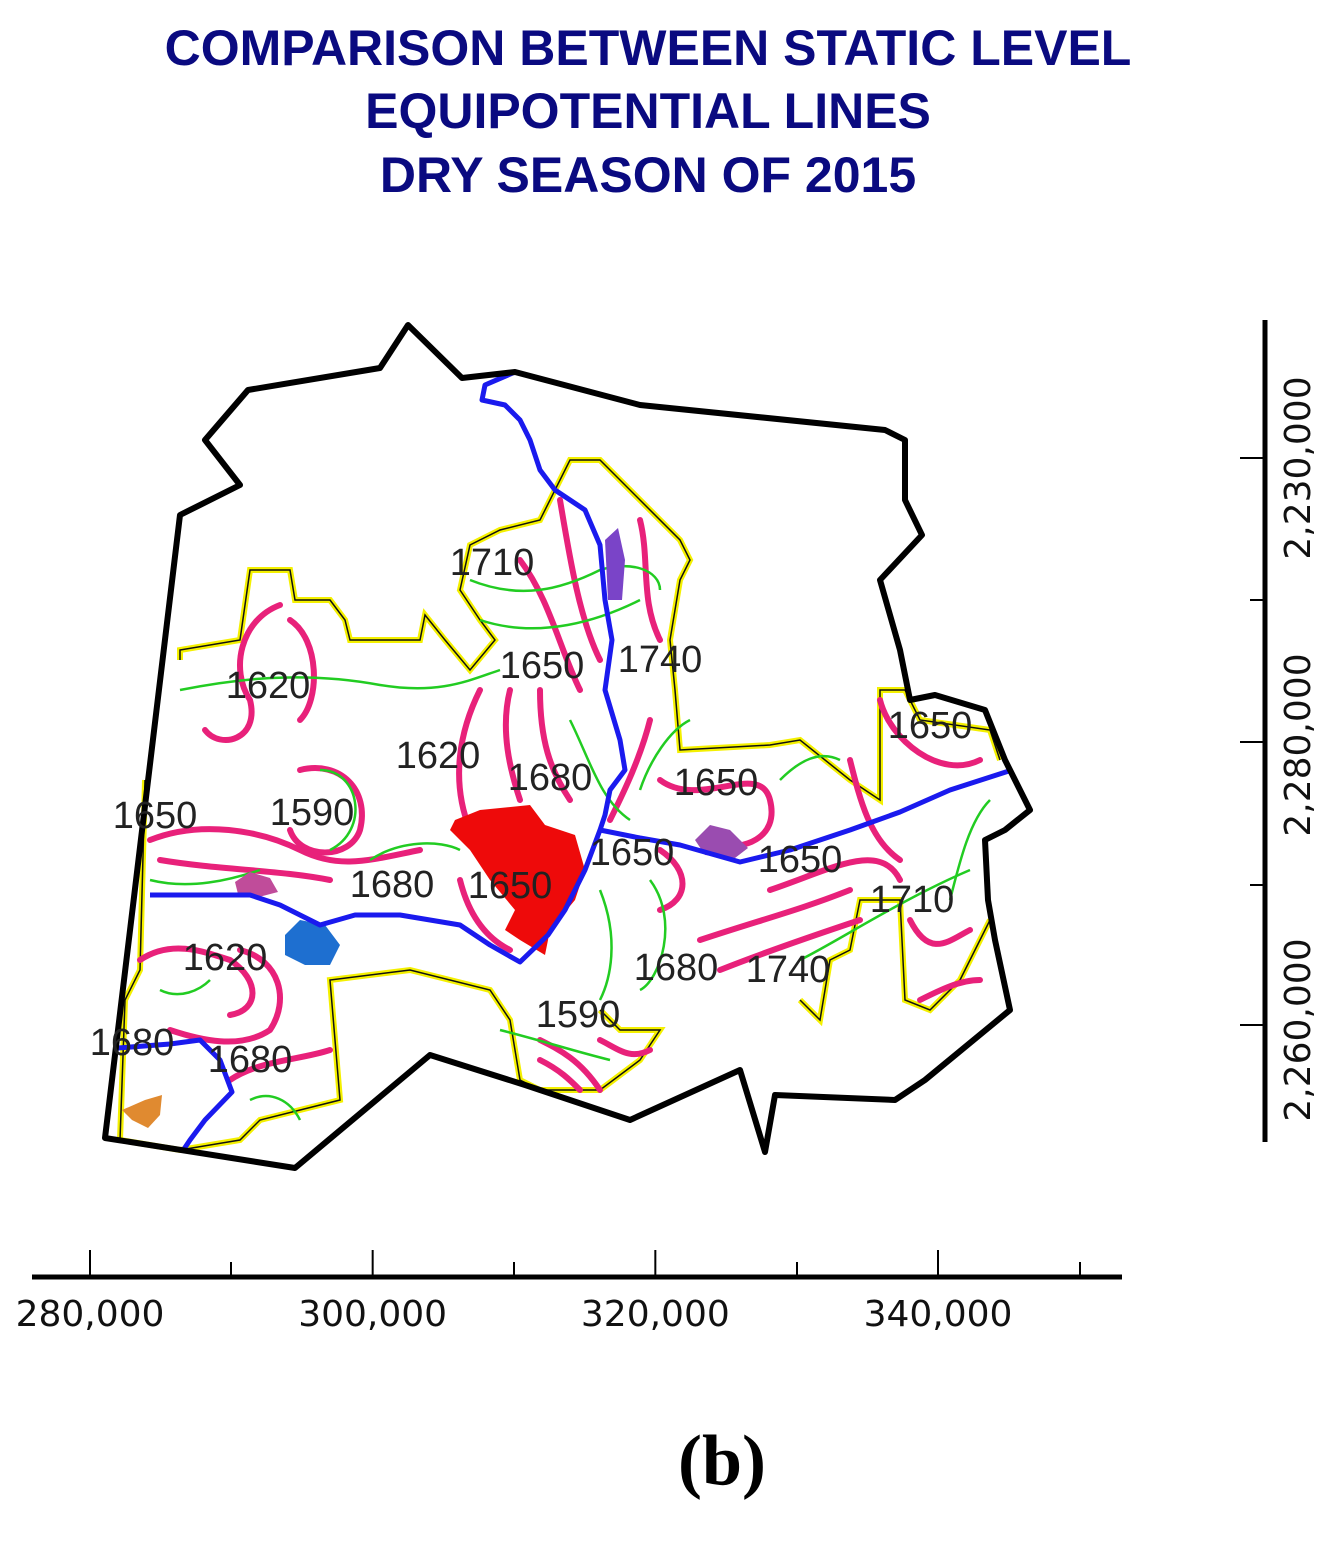 The image size is (1338, 1541). What do you see at coordinates (938, 1314) in the screenshot?
I see `x-tick-label: 340,000` at bounding box center [938, 1314].